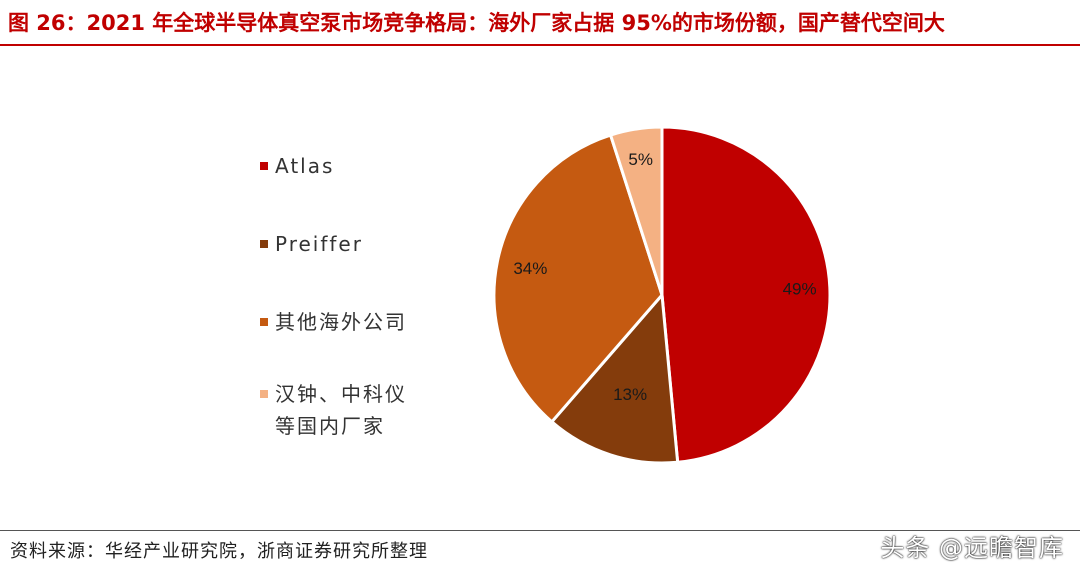 This screenshot has width=1080, height=573. Describe the element at coordinates (219, 551) in the screenshot. I see `source-note: 资料来源：华经产业研究院，浙商证券研究所整理` at that location.